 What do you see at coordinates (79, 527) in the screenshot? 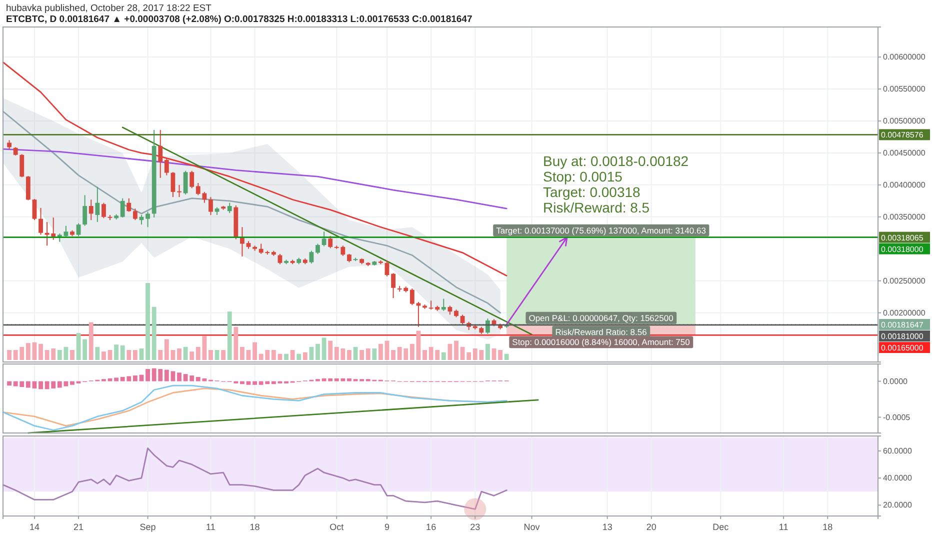
I see `x-tick-label: 21` at bounding box center [79, 527].